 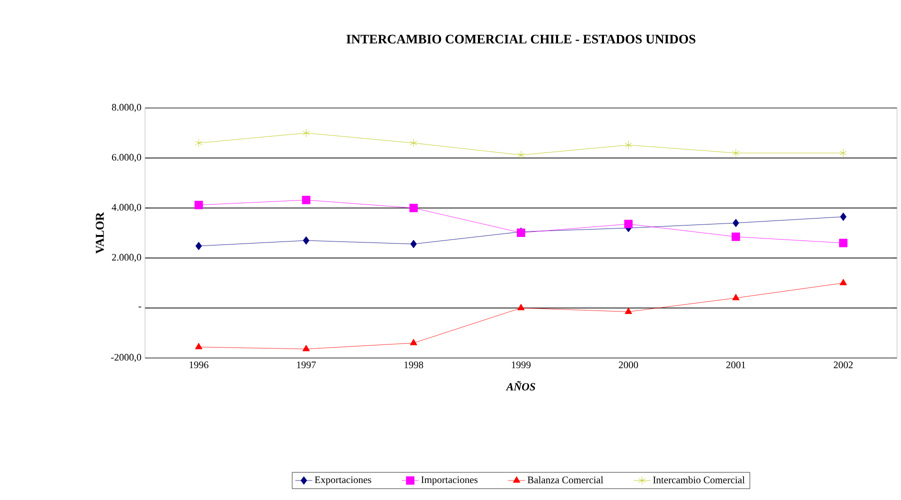 I want to click on x-axis-title: AÑOS, so click(x=521, y=385).